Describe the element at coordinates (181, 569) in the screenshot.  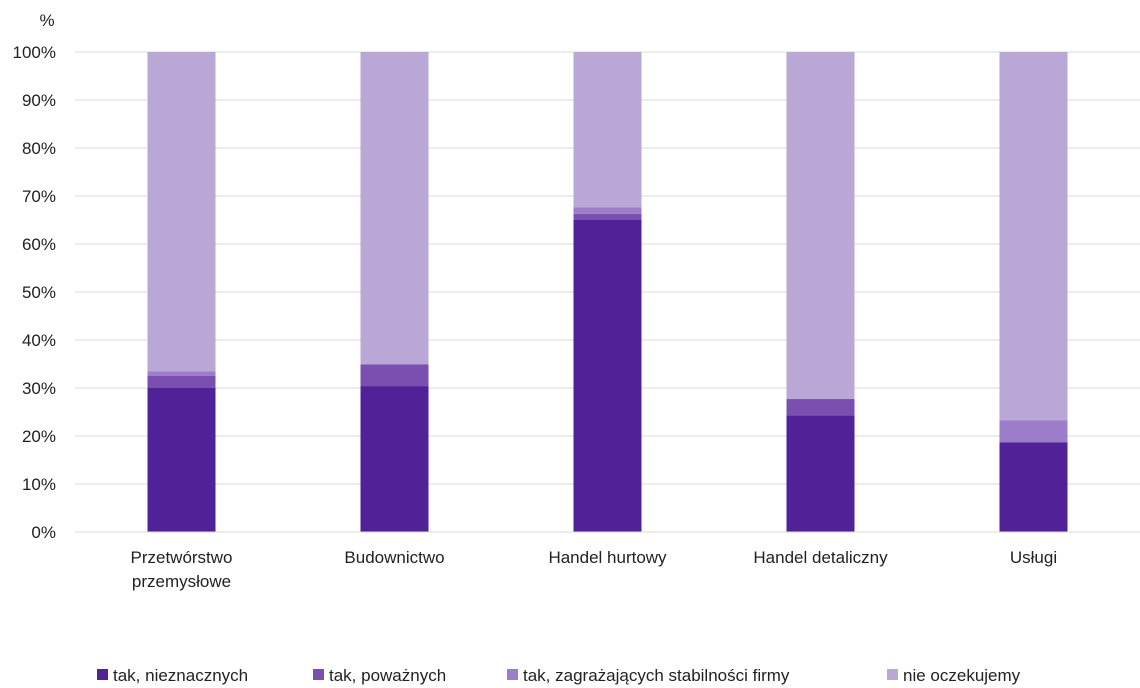
I see `x-category-label: Przetwórstwo przemysłowe` at that location.